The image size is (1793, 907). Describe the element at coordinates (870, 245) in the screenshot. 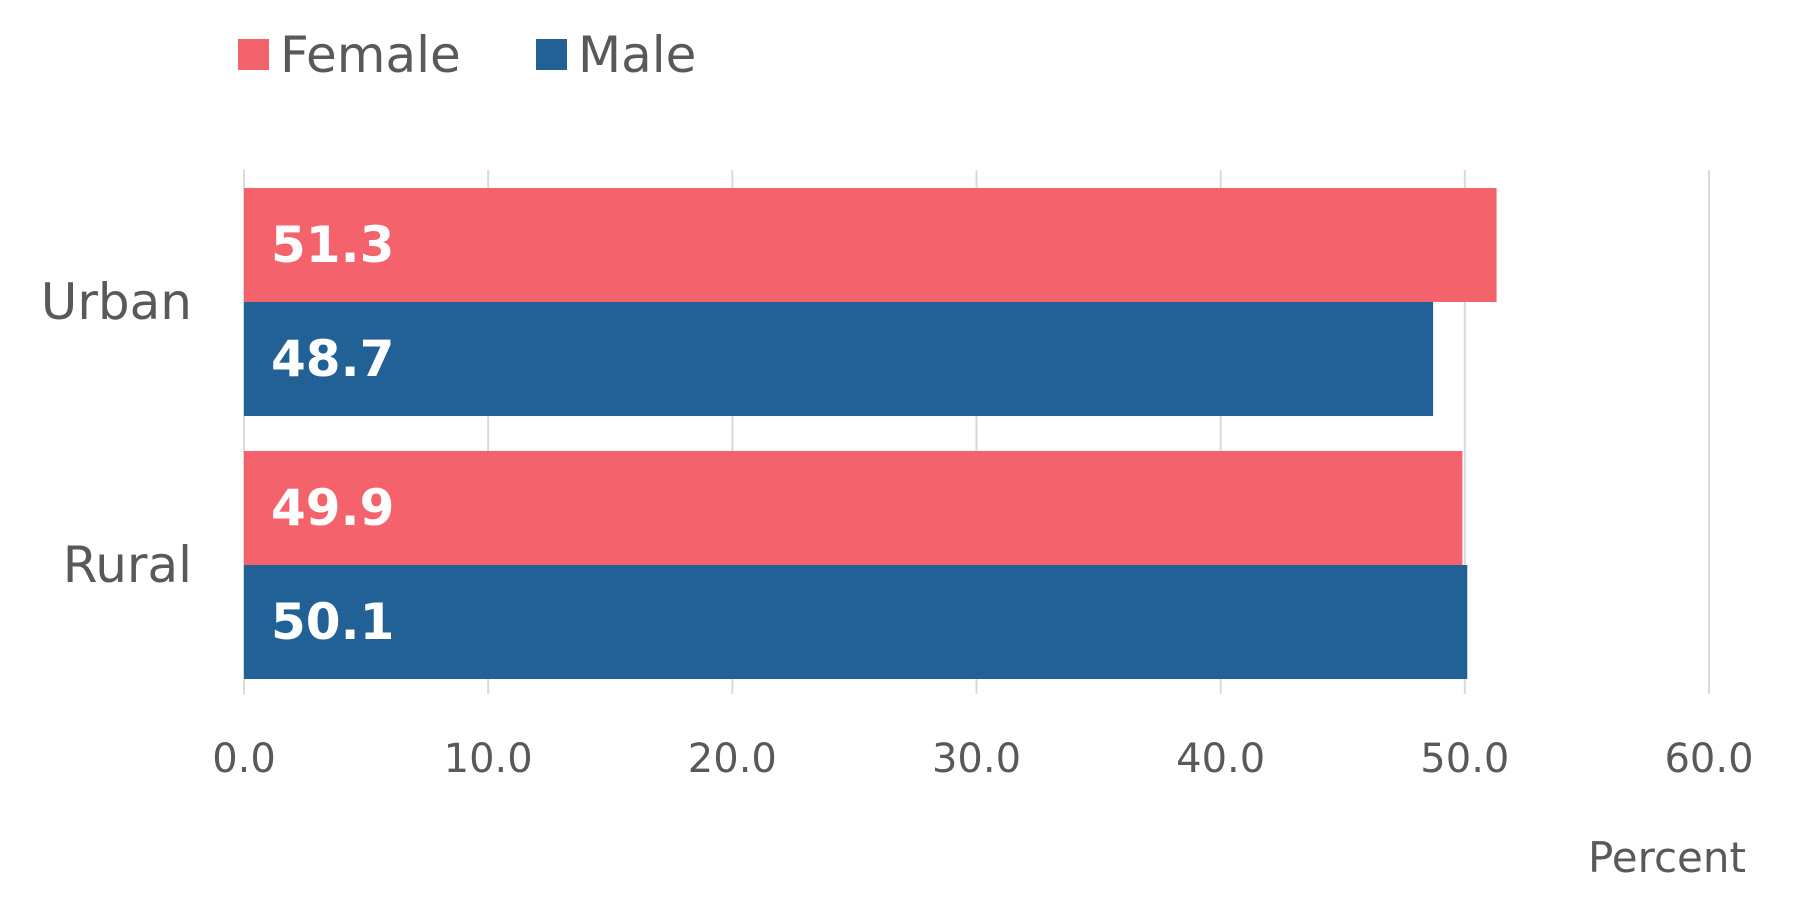

I see `bar-female-urban` at that location.